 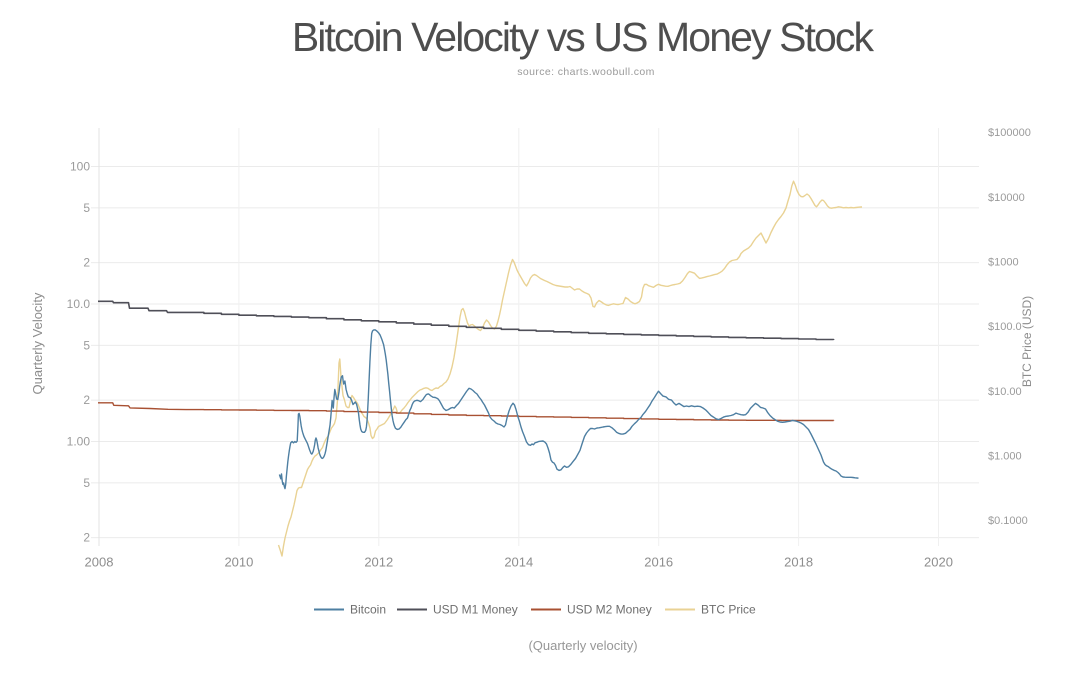 What do you see at coordinates (475, 610) in the screenshot?
I see `svg-text: USD M1 Money` at bounding box center [475, 610].